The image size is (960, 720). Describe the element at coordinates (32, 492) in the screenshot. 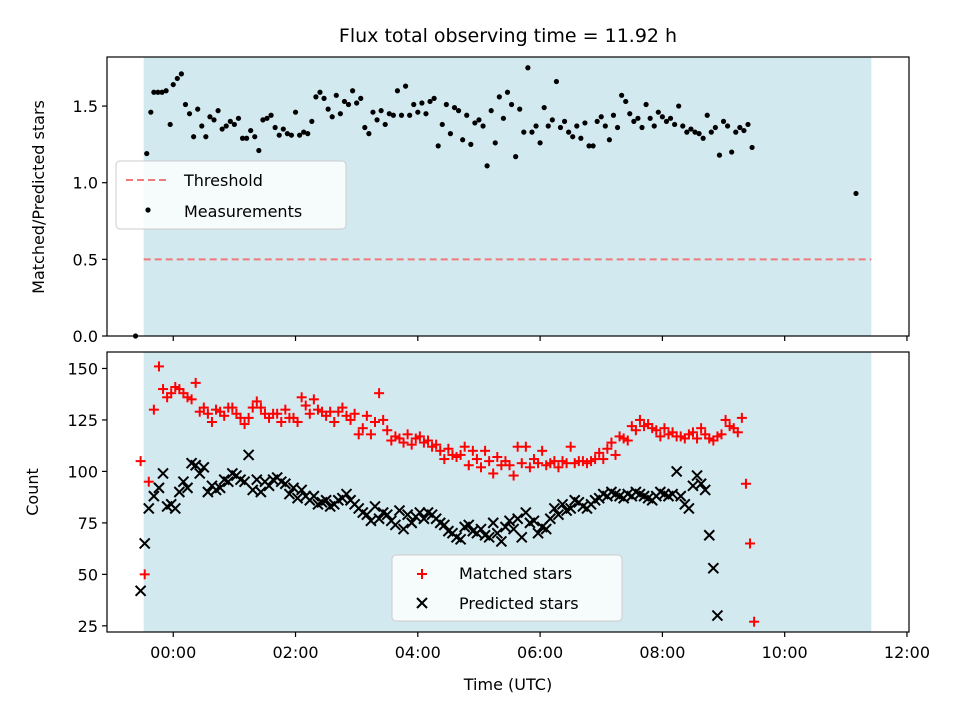

I see `count-y-axis-label: Count` at that location.